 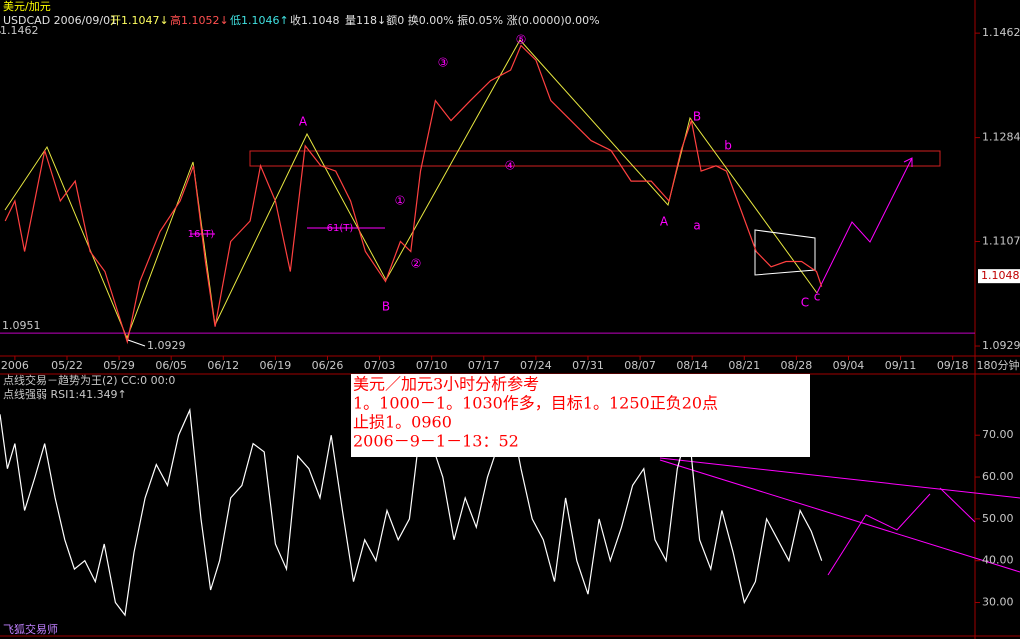 I want to click on info: 量118↓额0 换0.00% 振0.05% 涨(0.0000)0.00%, so click(x=472, y=20).